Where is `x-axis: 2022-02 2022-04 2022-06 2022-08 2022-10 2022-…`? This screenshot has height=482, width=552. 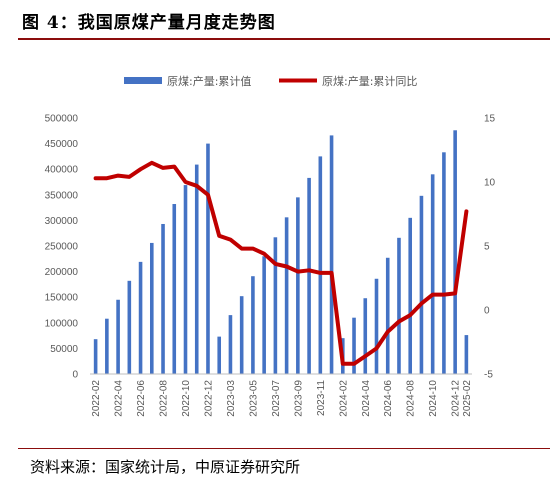
x-axis: 2022-02 2022-04 2022-06 2022-08 2022-10 2022-… is located at coordinates (282, 398).